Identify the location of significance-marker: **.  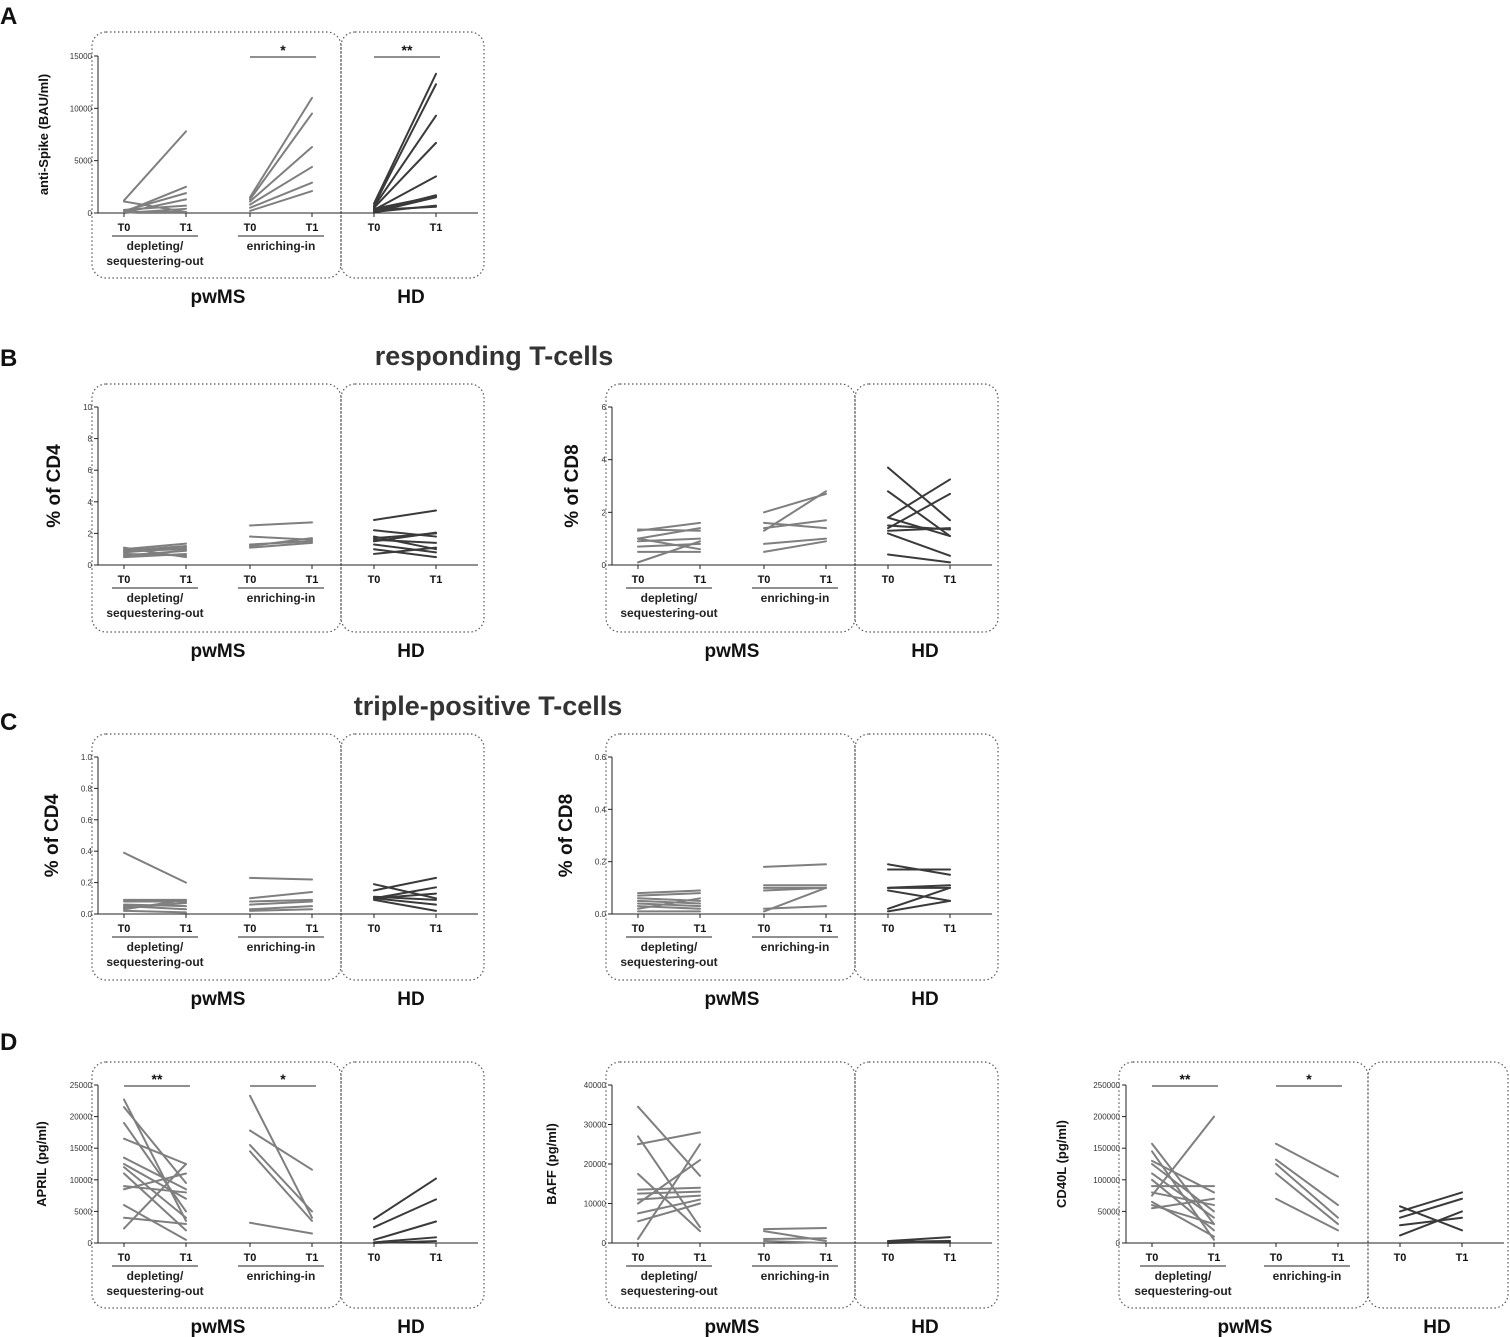
(1185, 1079).